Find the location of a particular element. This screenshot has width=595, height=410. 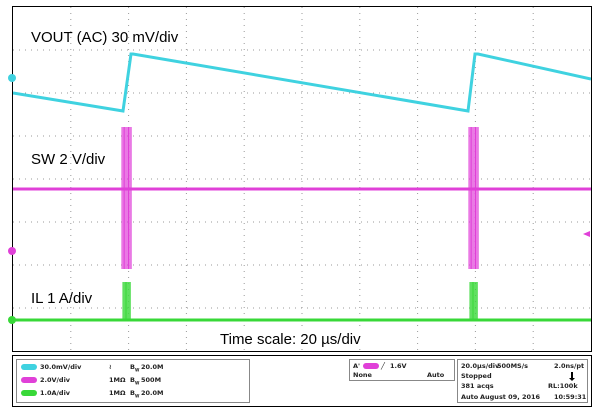

ch2-bandwidth: 500M is located at coordinates (151, 380).